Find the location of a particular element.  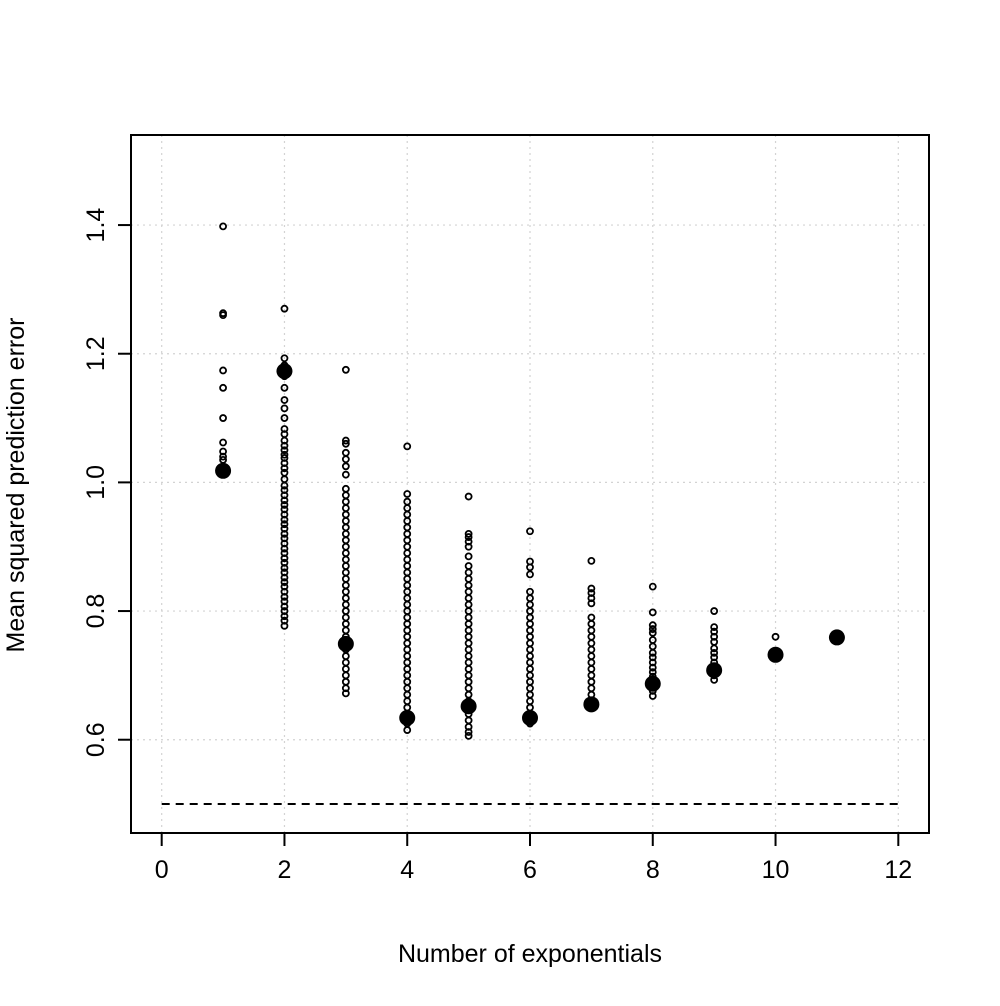

y-axis-label: Mean squared prediction error is located at coordinates (16, 485).